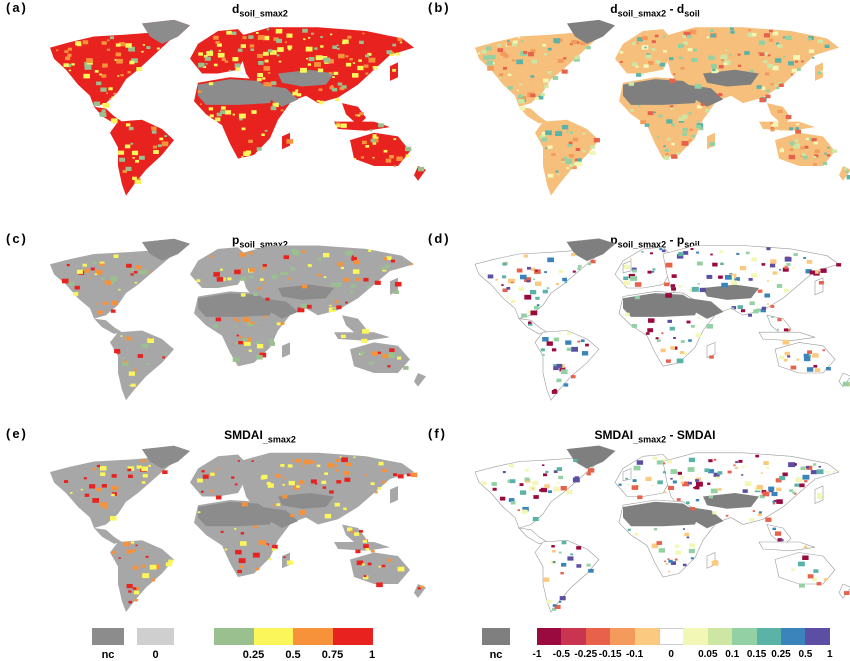 This screenshot has width=850, height=661. I want to click on landmass-australia, so click(380, 357).